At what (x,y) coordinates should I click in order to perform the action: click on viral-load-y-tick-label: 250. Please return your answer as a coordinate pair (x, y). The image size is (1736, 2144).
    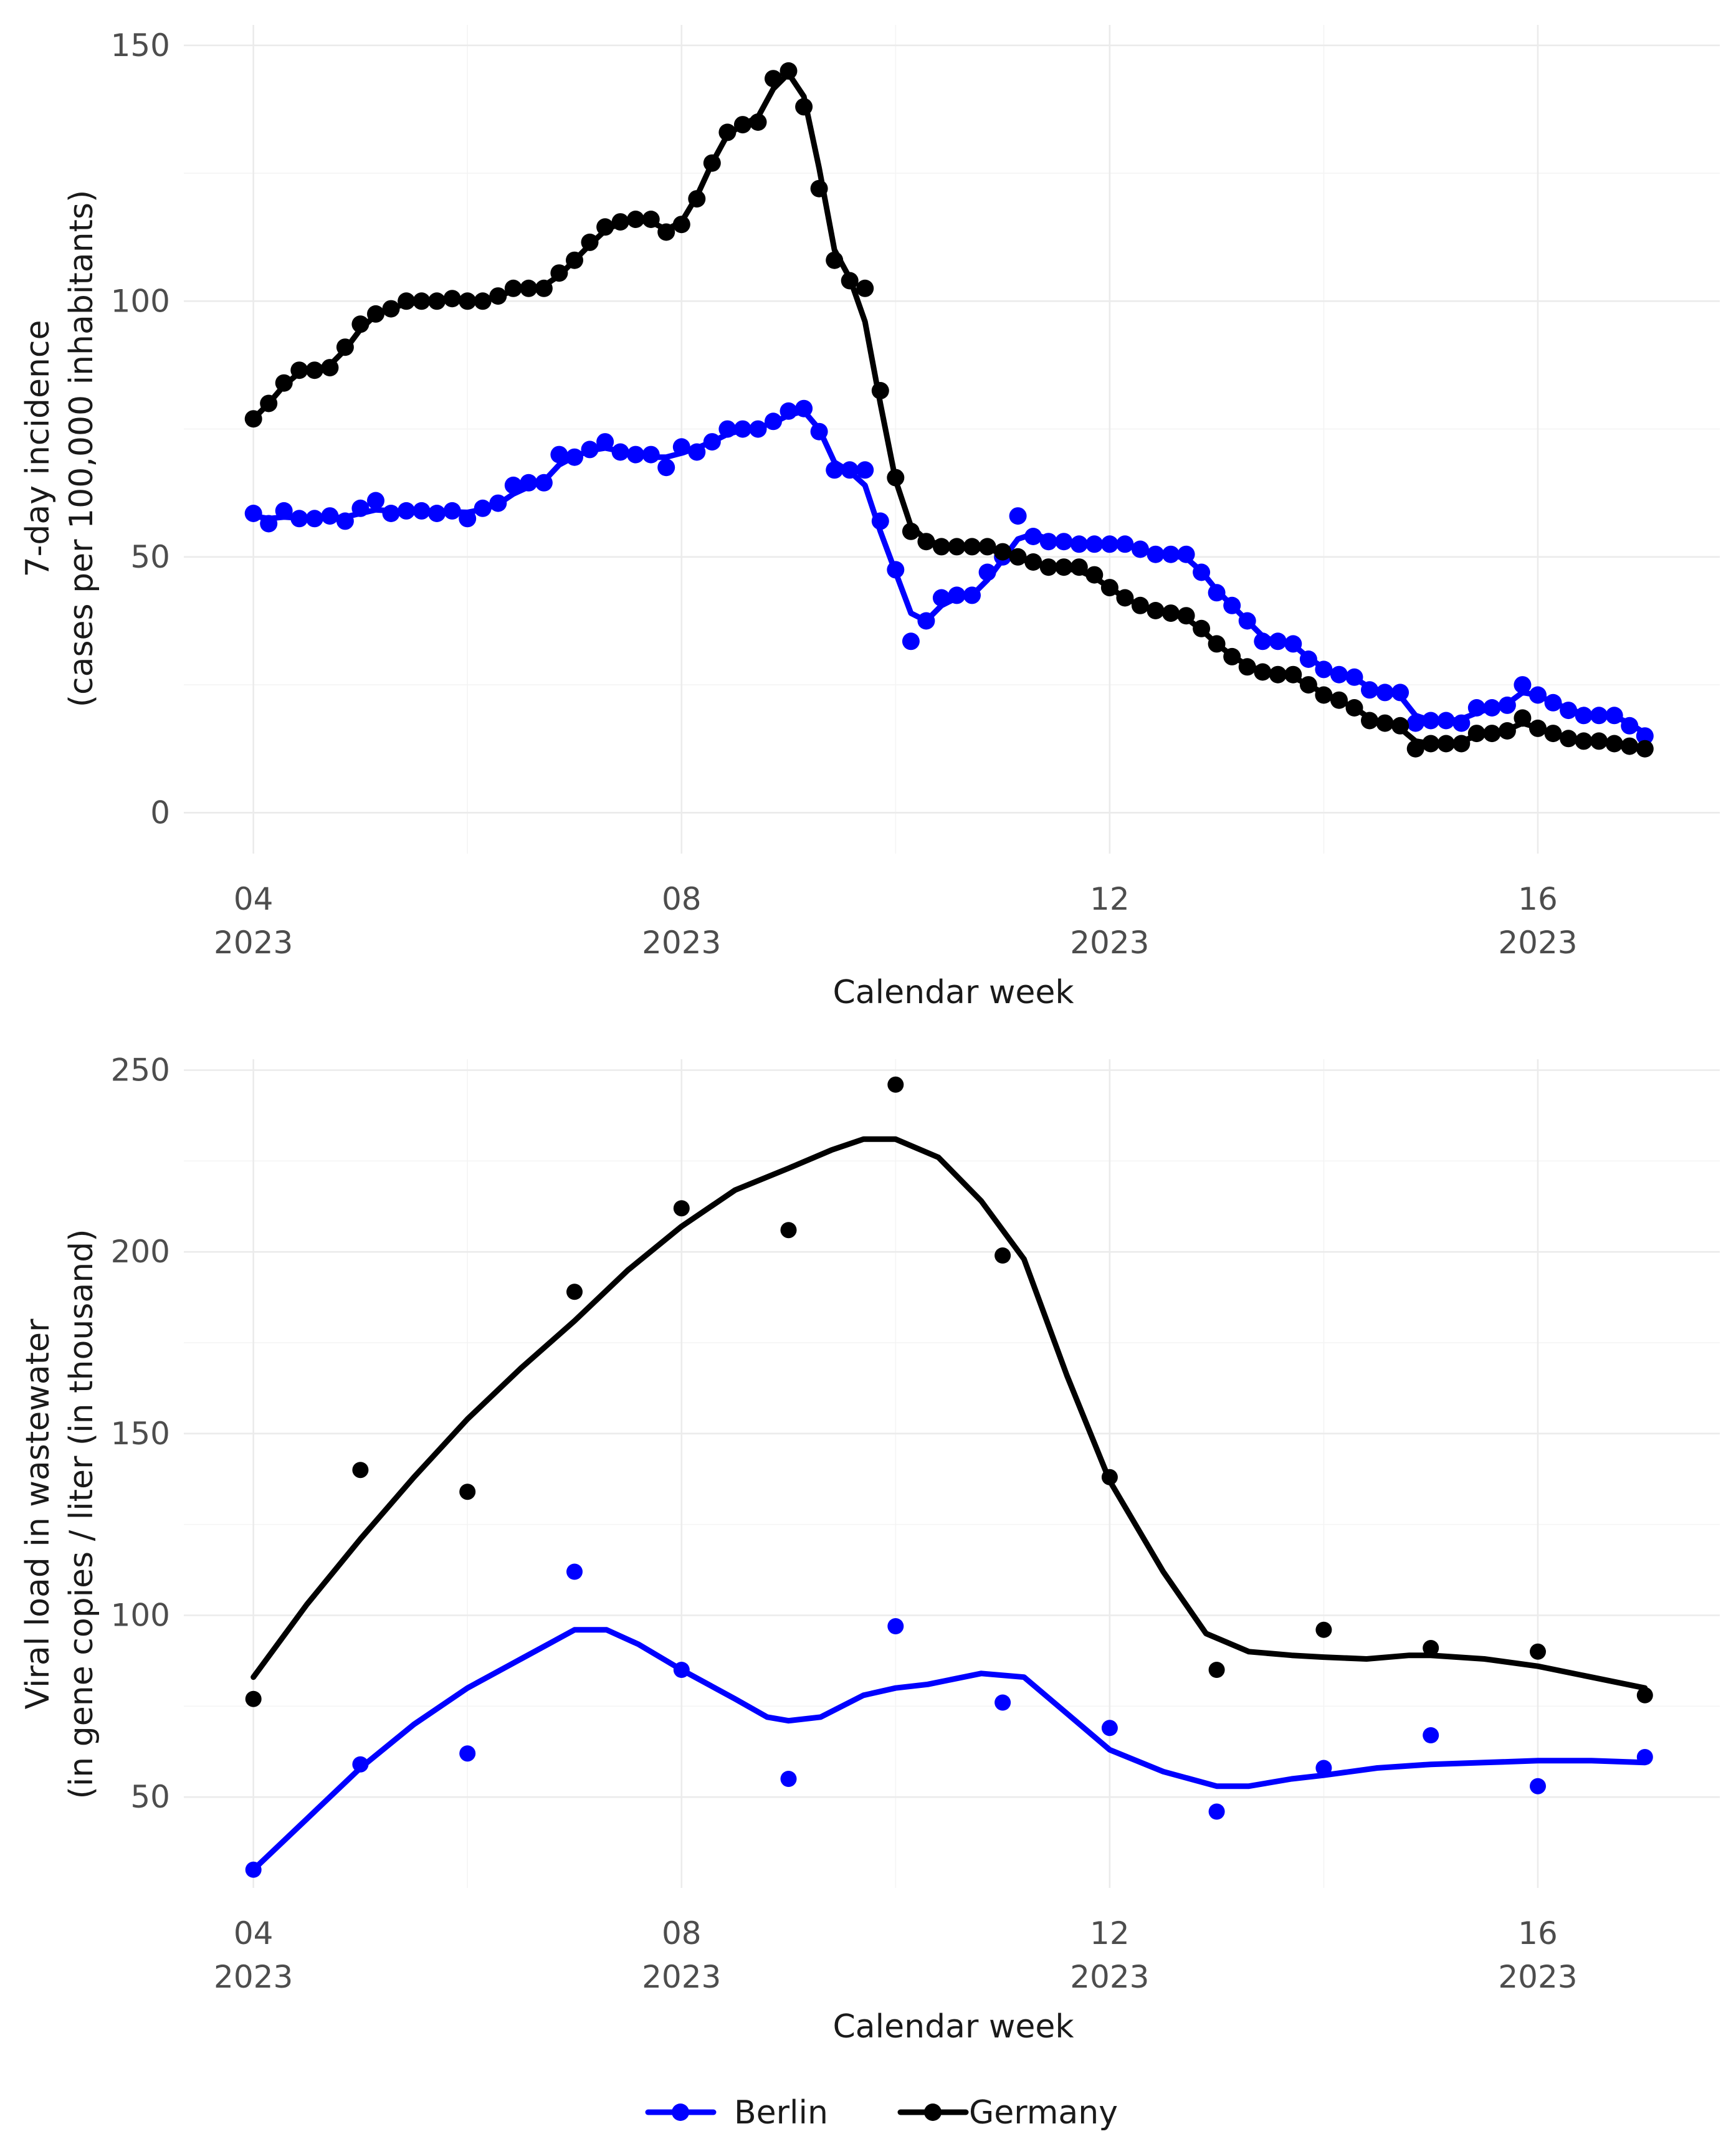
    Looking at the image, I should click on (140, 1070).